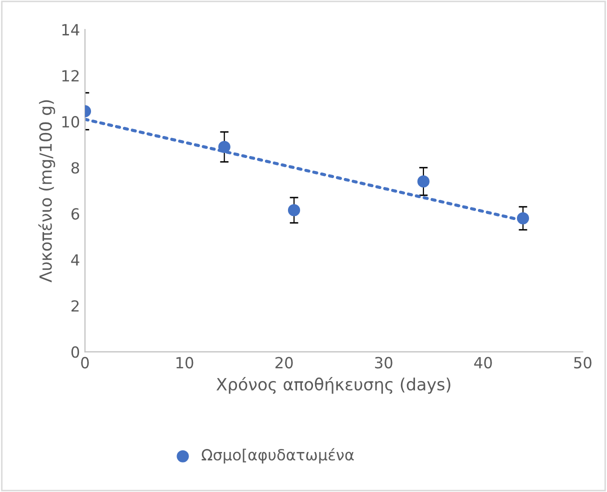 The width and height of the screenshot is (607, 492). What do you see at coordinates (70, 76) in the screenshot?
I see `y-tick-label: 12` at bounding box center [70, 76].